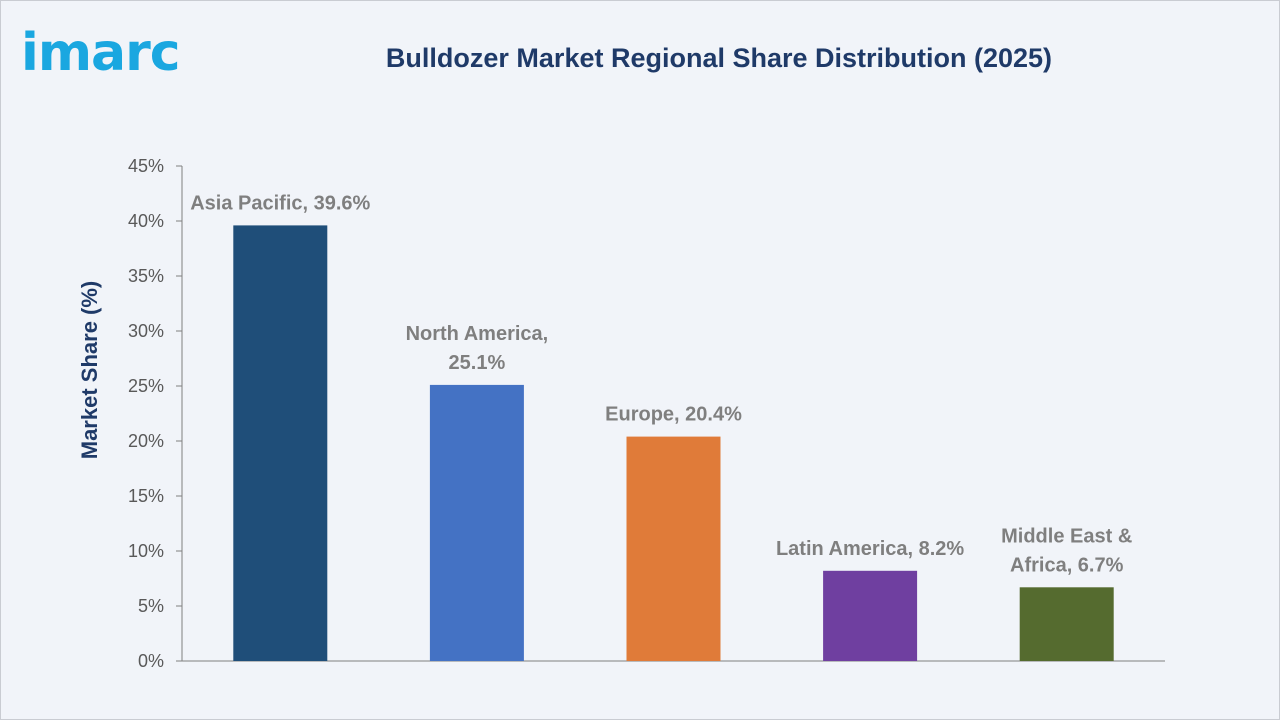  Describe the element at coordinates (146, 331) in the screenshot. I see `y-tick-label: 30%` at that location.